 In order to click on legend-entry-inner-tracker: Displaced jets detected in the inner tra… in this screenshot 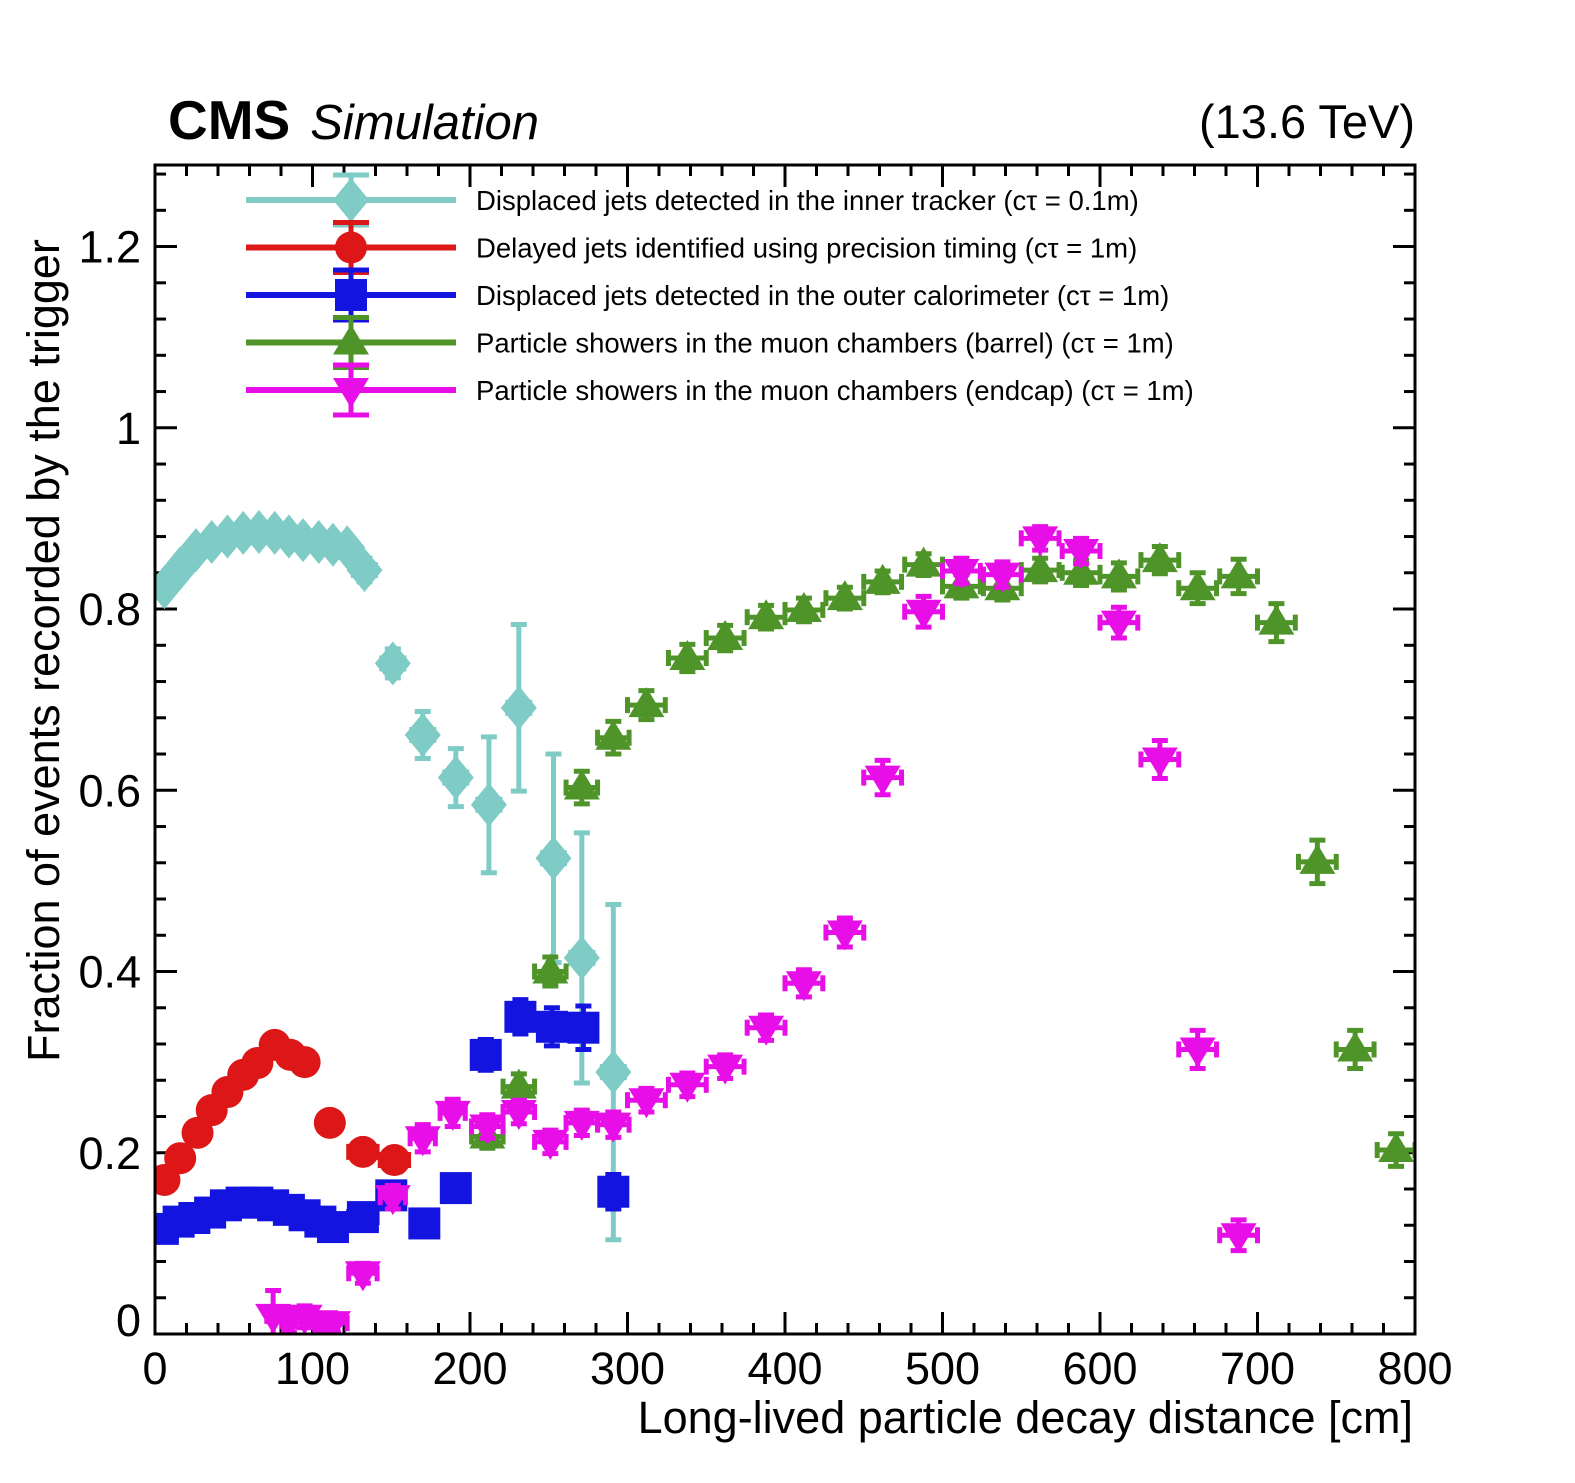, I will do `click(692, 200)`.